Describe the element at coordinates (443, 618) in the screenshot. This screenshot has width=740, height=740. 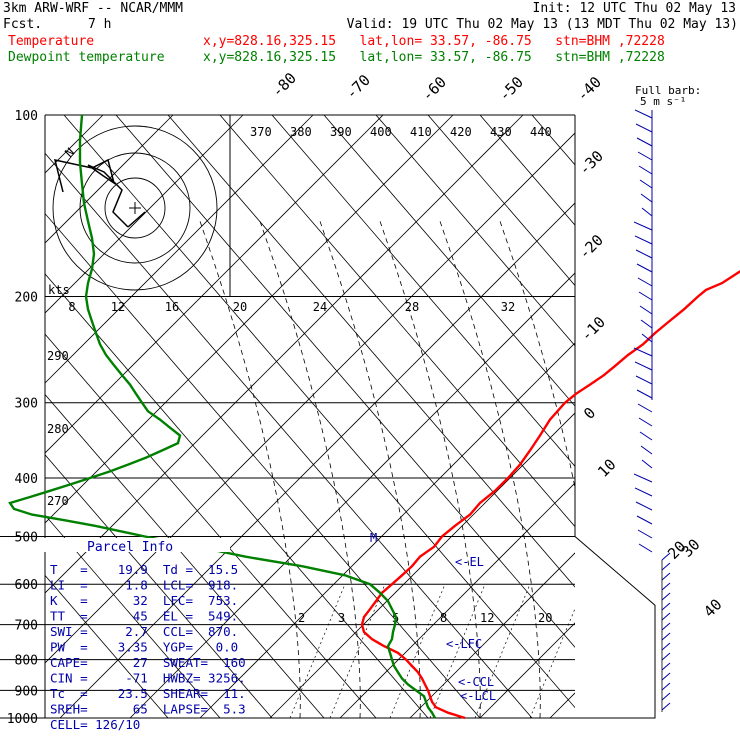
I see `mixing-ratio-label: 8` at that location.